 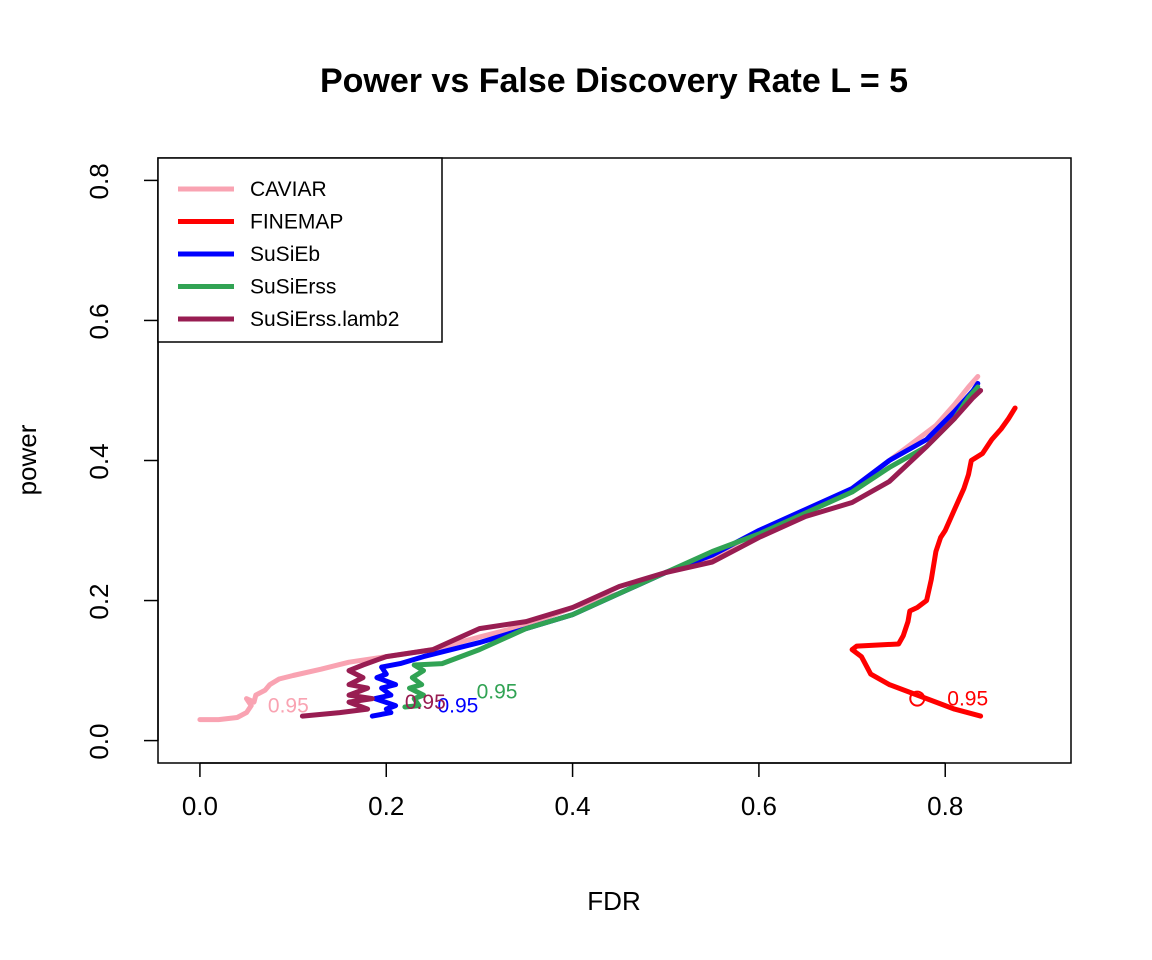 What do you see at coordinates (27, 459) in the screenshot?
I see `y-axis-label: power` at bounding box center [27, 459].